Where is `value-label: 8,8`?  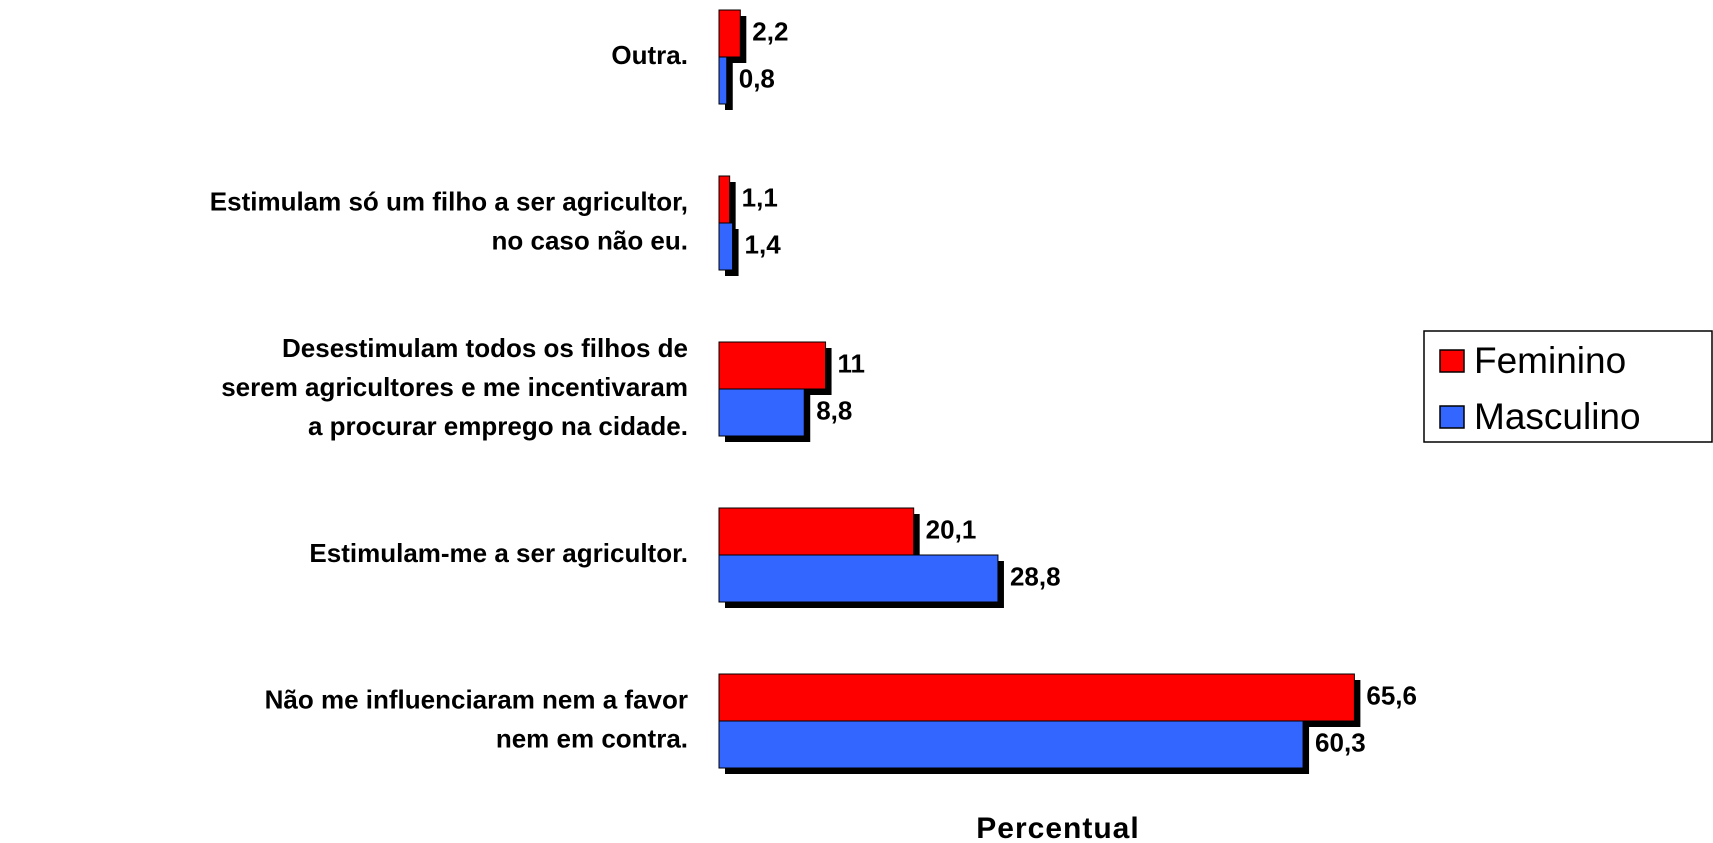
value-label: 8,8 is located at coordinates (834, 410).